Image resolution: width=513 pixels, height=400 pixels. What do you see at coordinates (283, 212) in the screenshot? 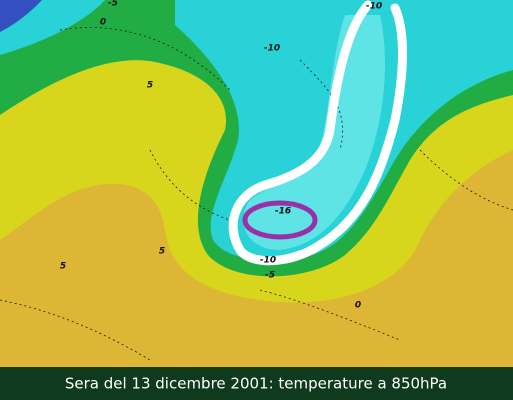
I see `contour-label: -16` at bounding box center [283, 212].